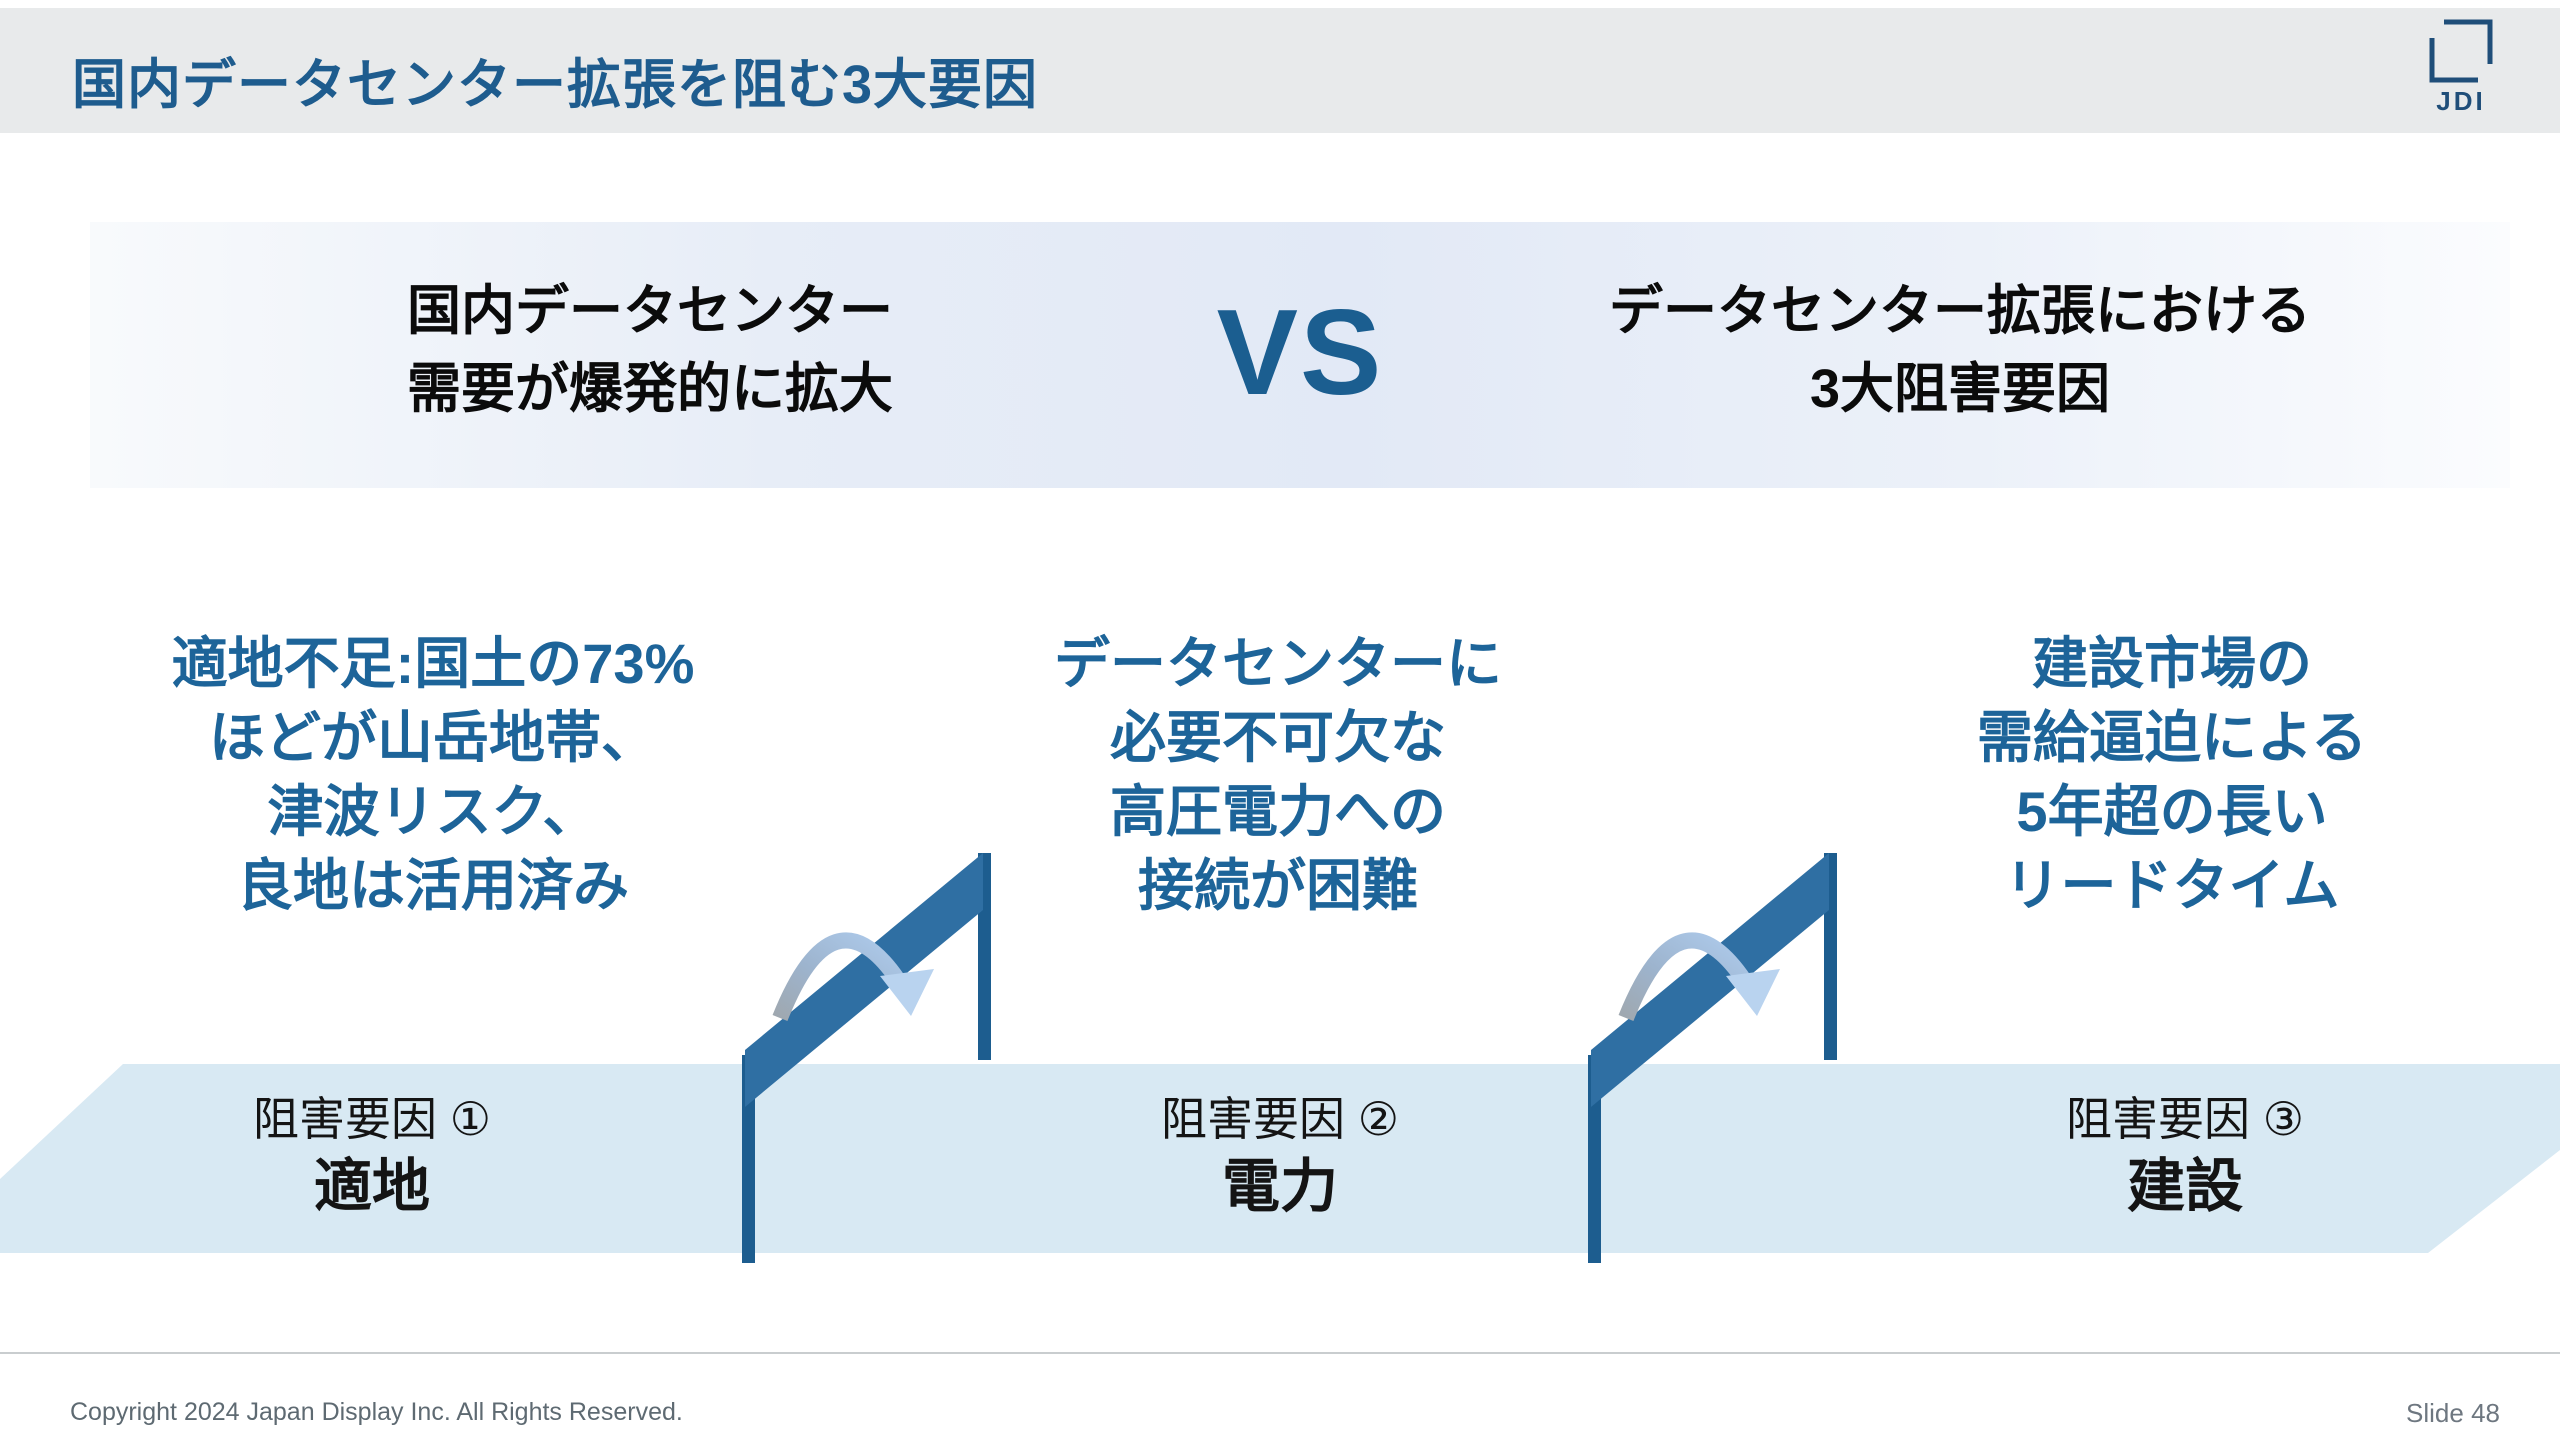 The image size is (2560, 1440). I want to click on vs-label: VS, so click(1300, 352).